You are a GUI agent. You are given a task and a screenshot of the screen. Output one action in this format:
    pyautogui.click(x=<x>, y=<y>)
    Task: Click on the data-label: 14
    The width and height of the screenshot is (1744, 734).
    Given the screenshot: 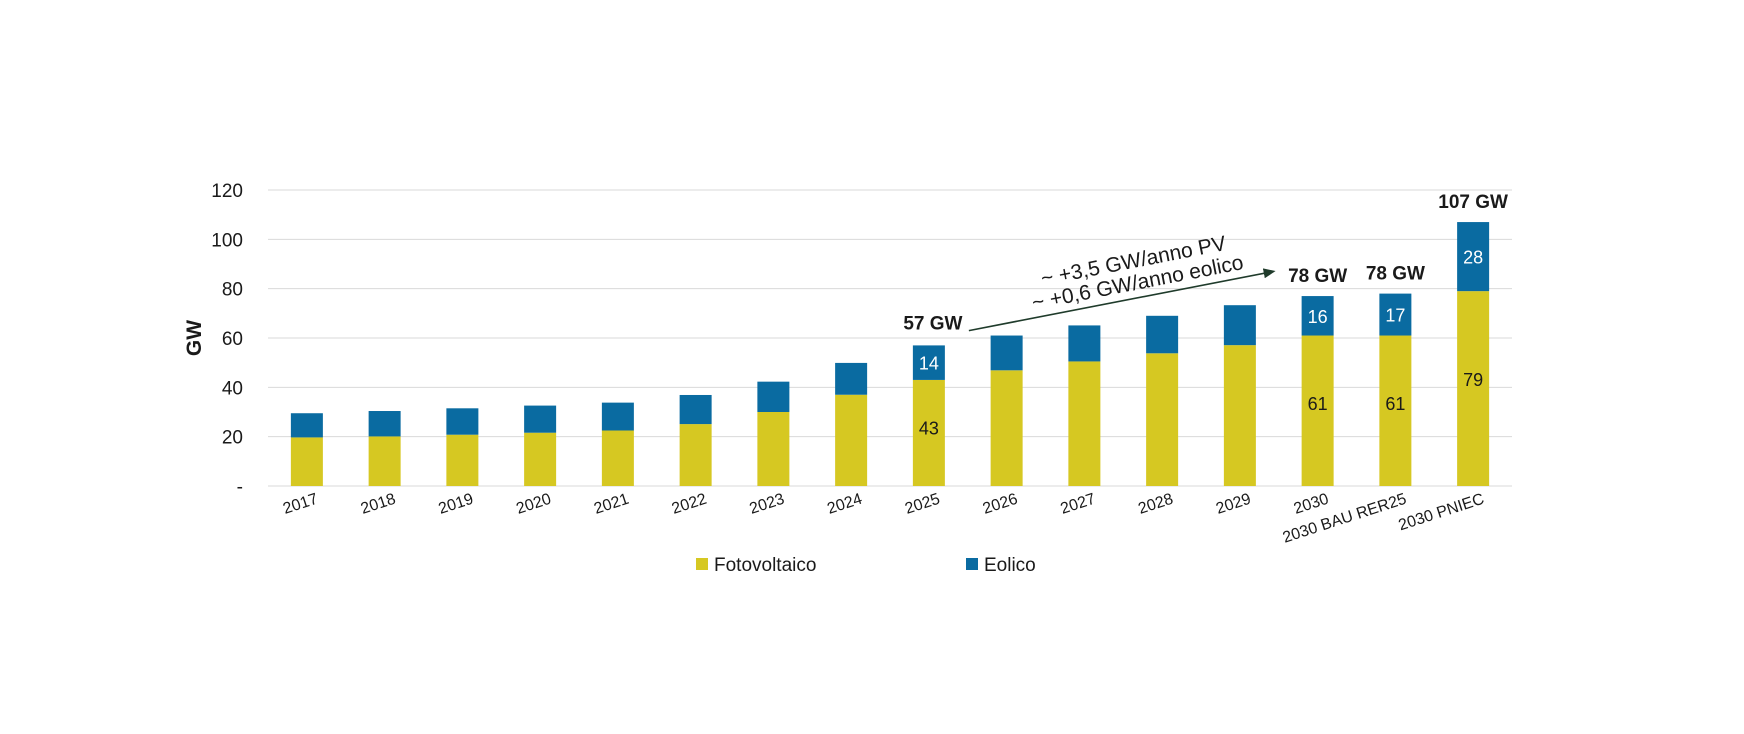 What is the action you would take?
    pyautogui.click(x=929, y=364)
    